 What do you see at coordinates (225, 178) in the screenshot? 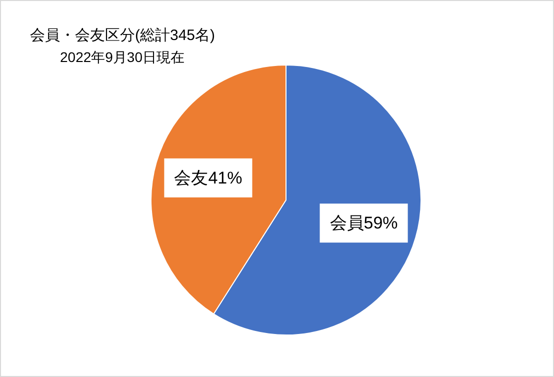
I see `data-label: 41%` at bounding box center [225, 178].